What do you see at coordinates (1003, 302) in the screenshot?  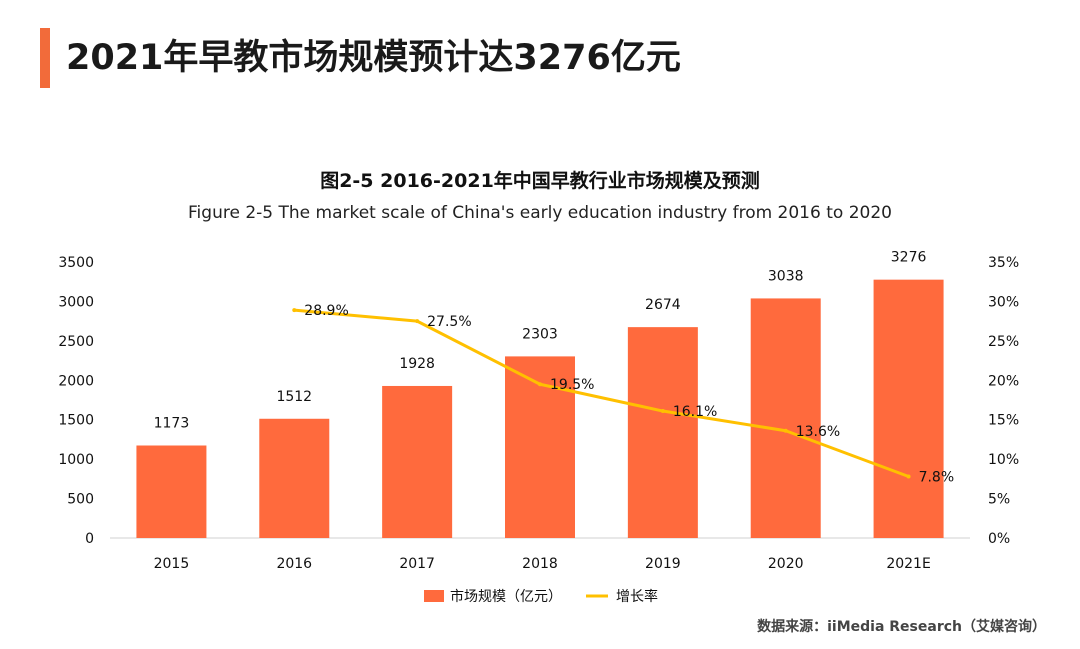 I see `y-right-tick-label: 30%` at bounding box center [1003, 302].